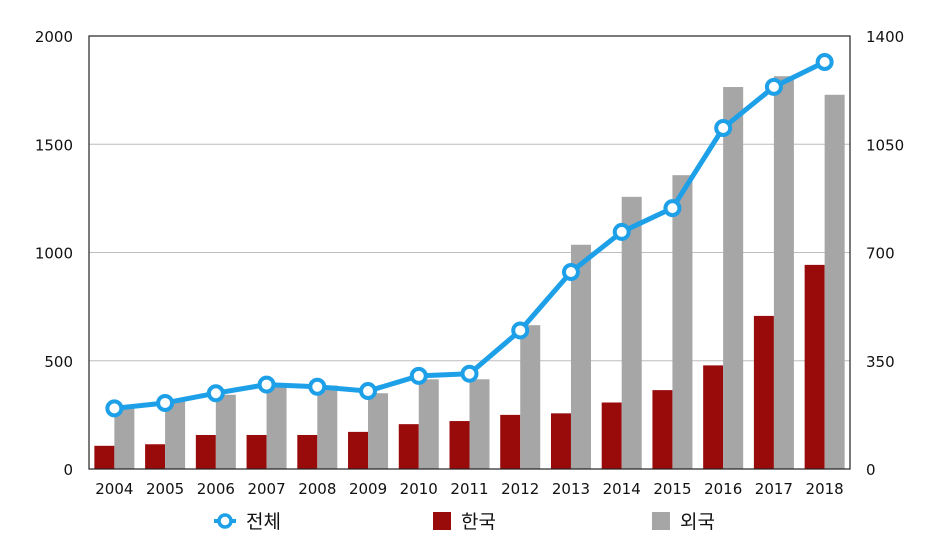  Describe the element at coordinates (165, 489) in the screenshot. I see `x-tick-label: 2005` at that location.